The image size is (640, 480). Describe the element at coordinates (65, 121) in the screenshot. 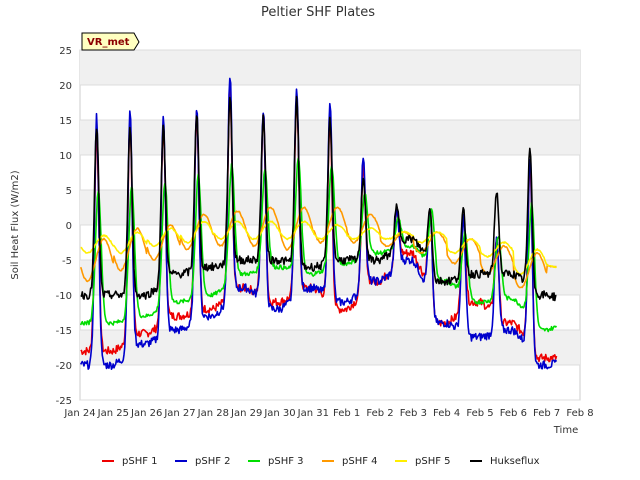

I see `y-tick-label: 15` at that location.